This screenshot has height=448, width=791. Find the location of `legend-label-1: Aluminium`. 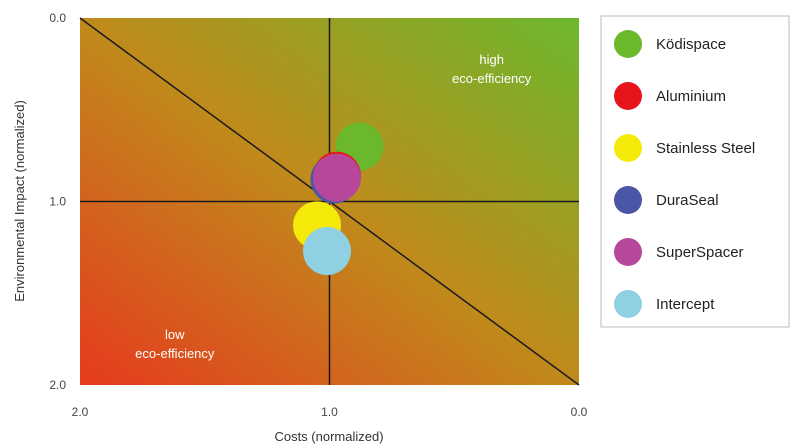

legend-label-1: Aluminium is located at coordinates (691, 96).